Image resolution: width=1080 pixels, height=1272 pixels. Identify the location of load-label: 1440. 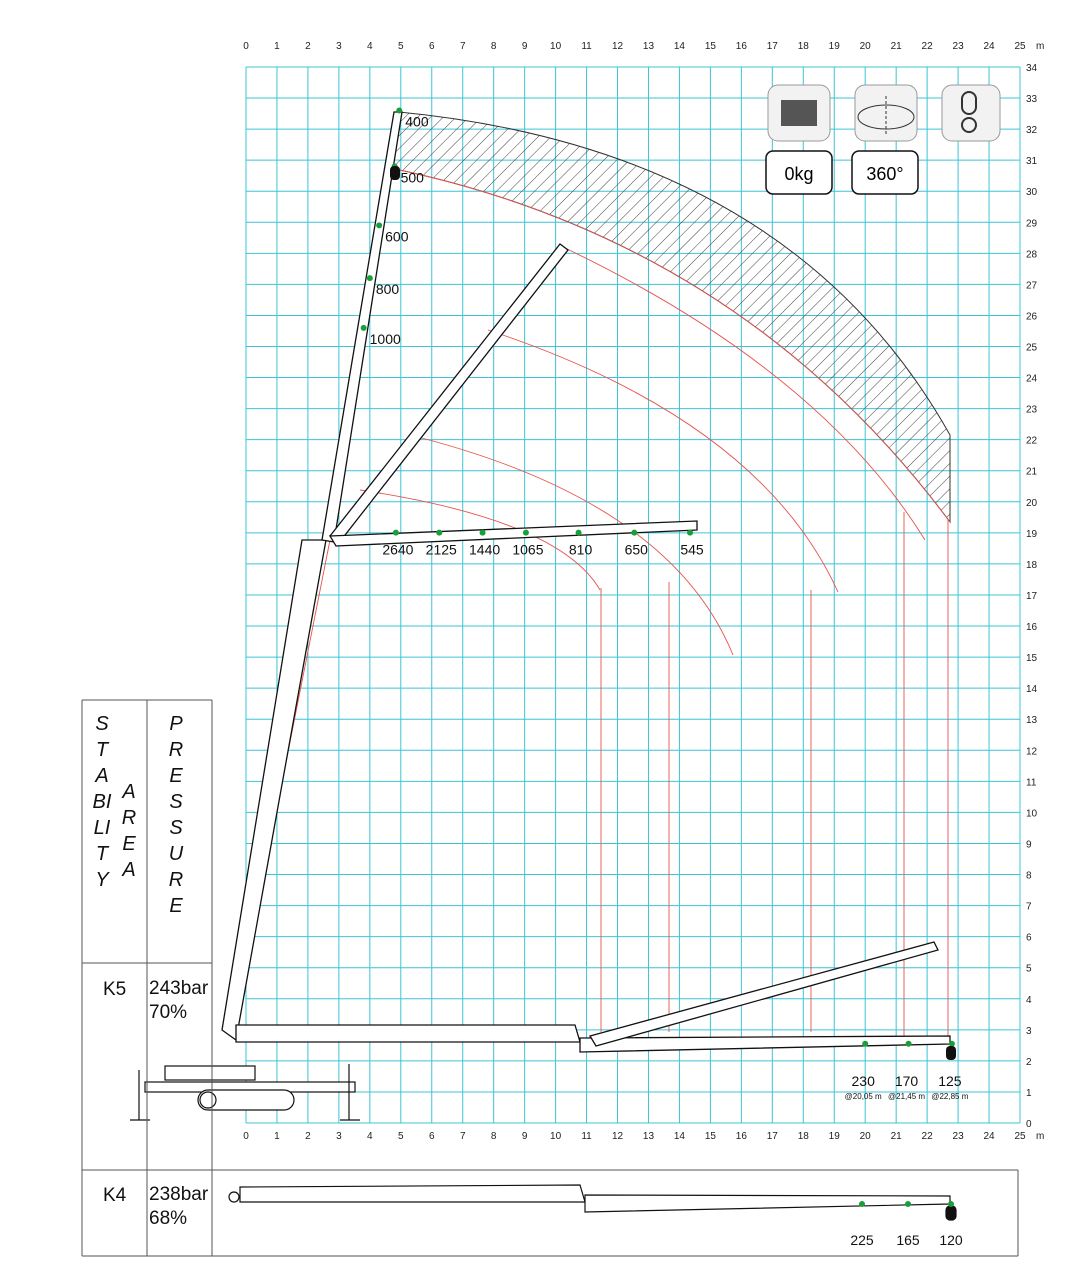
(484, 550).